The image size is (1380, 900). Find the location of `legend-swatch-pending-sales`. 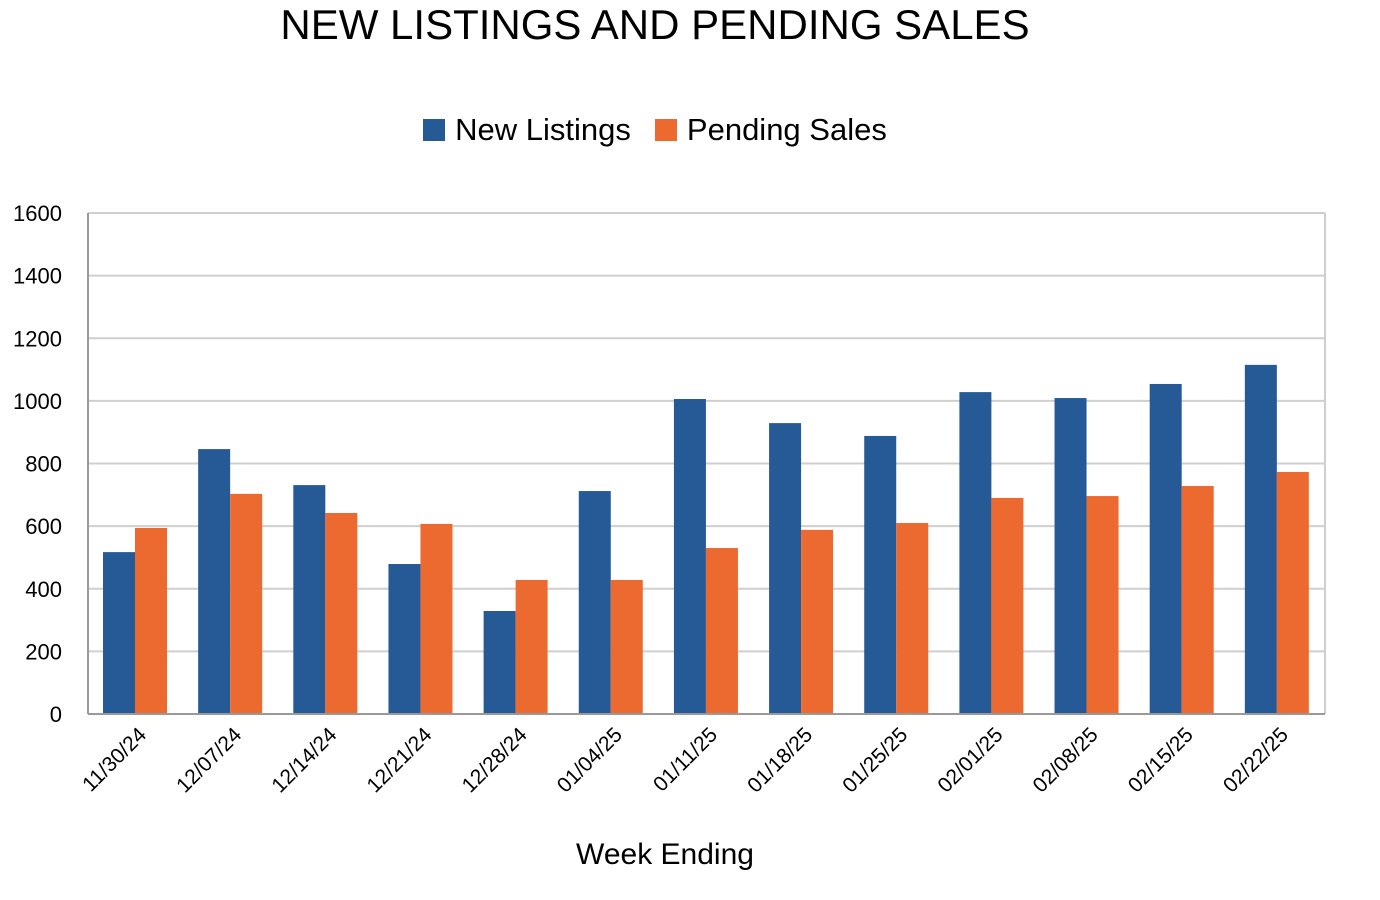

legend-swatch-pending-sales is located at coordinates (665, 130).